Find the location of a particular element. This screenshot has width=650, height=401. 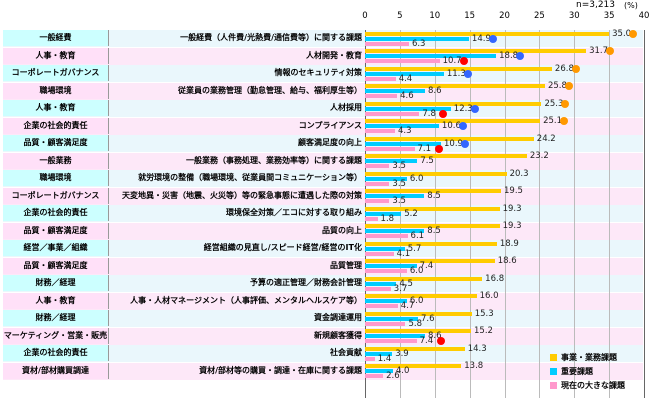

value-label: 6.1 is located at coordinates (417, 236).